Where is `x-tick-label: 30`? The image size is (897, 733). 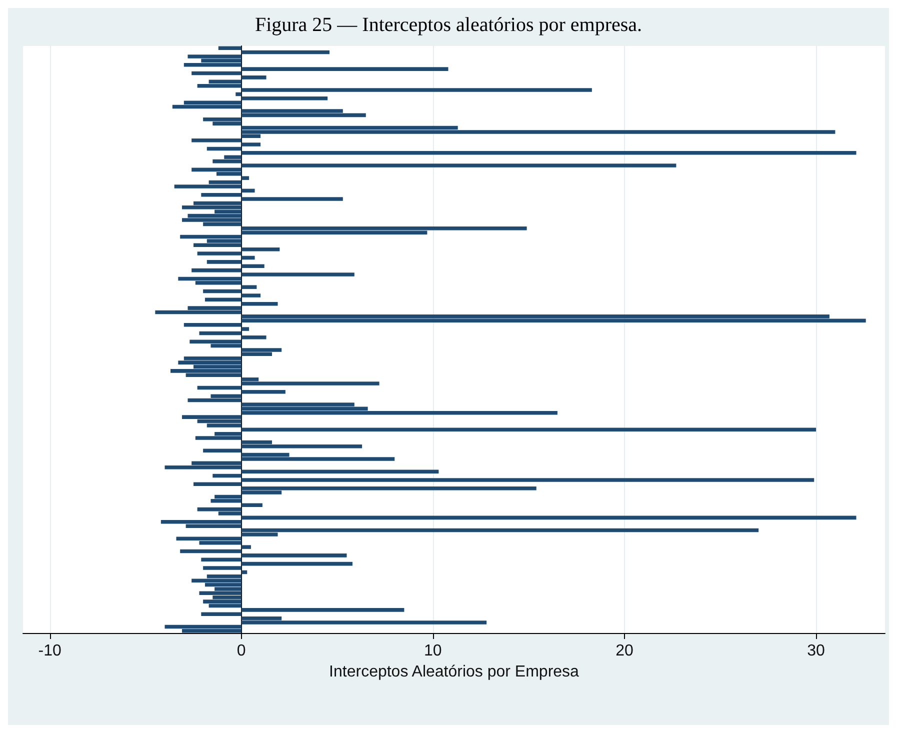
x-tick-label: 30 is located at coordinates (816, 651).